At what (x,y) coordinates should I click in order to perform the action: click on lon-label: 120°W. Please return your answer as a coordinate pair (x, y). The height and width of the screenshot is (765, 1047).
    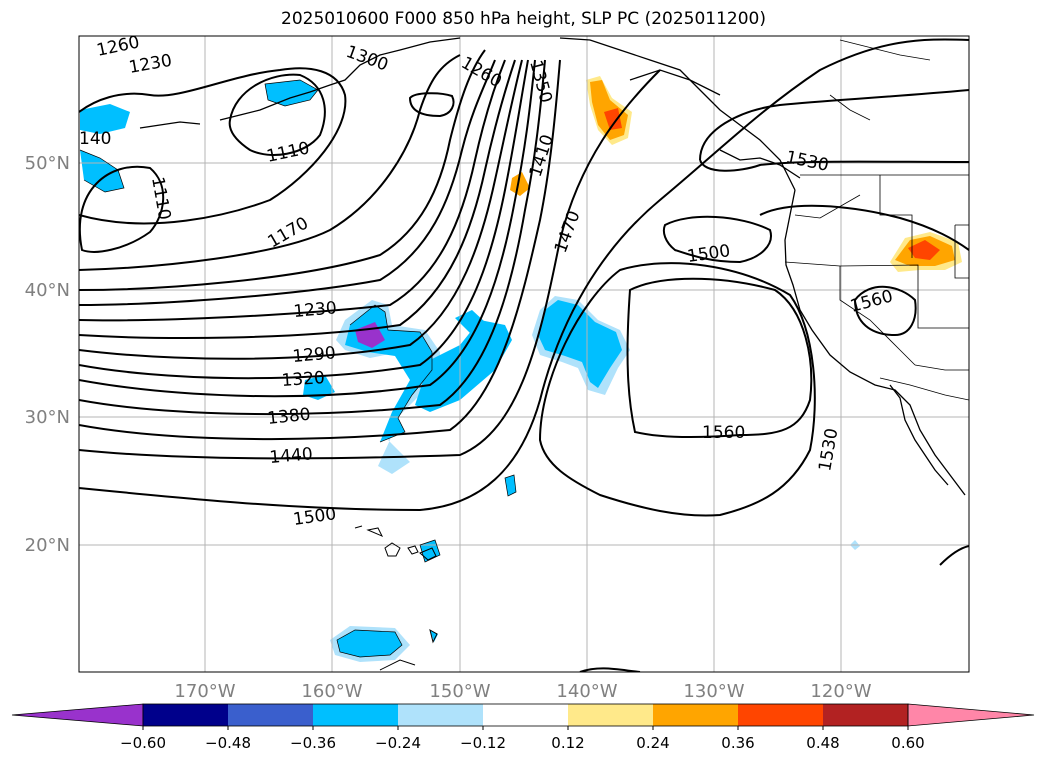
    Looking at the image, I should click on (840, 691).